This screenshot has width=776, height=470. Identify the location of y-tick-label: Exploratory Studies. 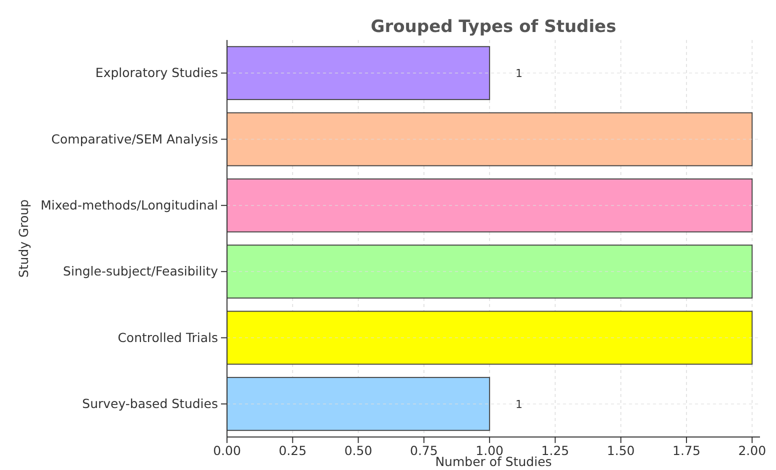
(156, 72).